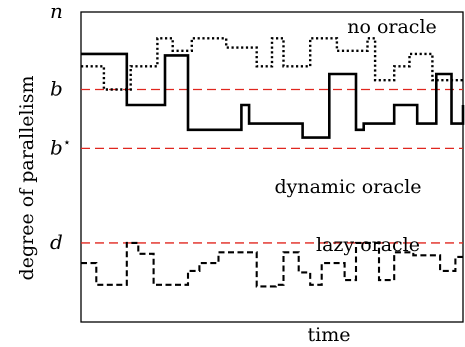 Image resolution: width=465 pixels, height=347 pixels. What do you see at coordinates (56, 11) in the screenshot?
I see `level-label-n: n` at bounding box center [56, 11].